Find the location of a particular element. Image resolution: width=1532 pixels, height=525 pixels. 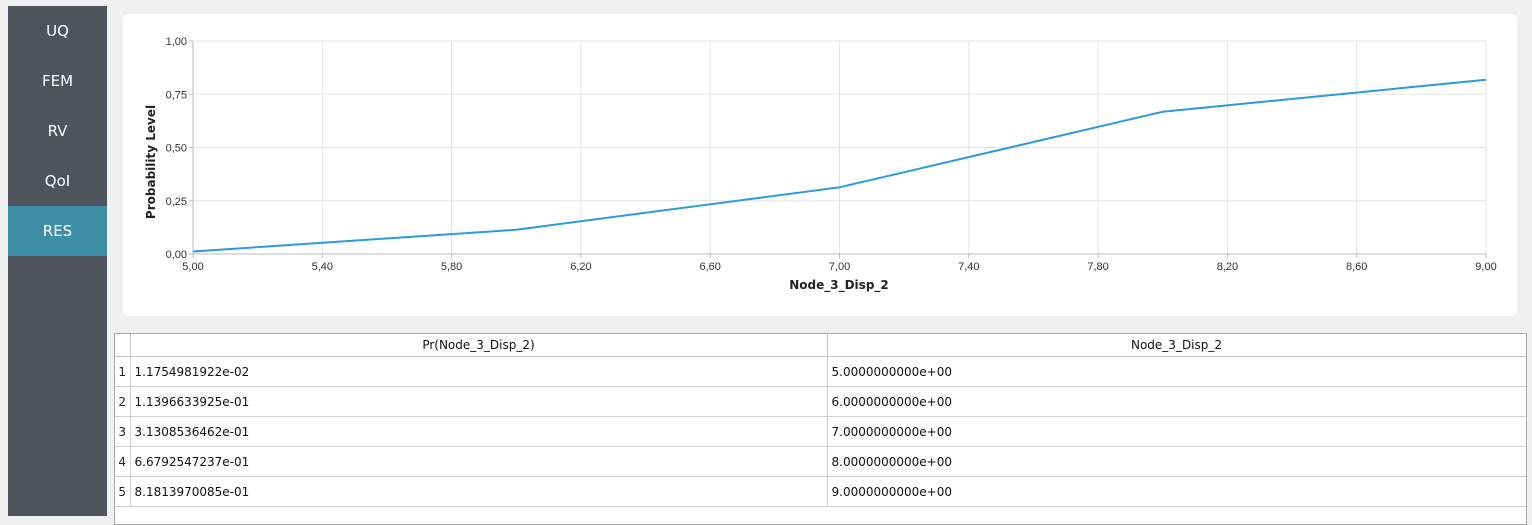

y-tick-label: 0,50 is located at coordinates (176, 149).